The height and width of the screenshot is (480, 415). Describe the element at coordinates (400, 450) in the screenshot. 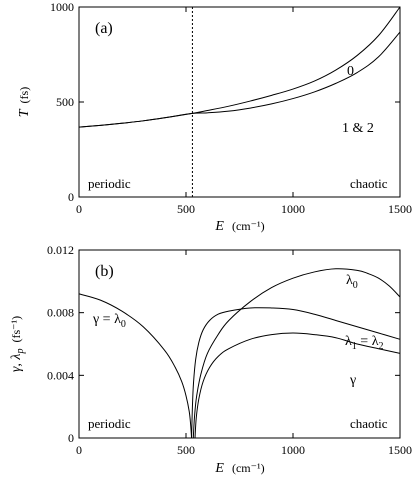

I see `x-tick-label-b-3: 1500` at that location.